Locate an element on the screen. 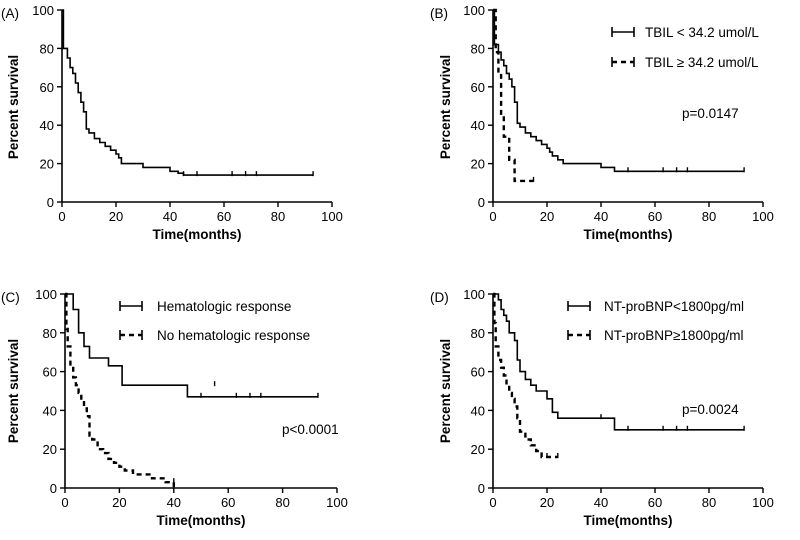 The image size is (800, 540). legend-item: No hematologic response is located at coordinates (214, 335).